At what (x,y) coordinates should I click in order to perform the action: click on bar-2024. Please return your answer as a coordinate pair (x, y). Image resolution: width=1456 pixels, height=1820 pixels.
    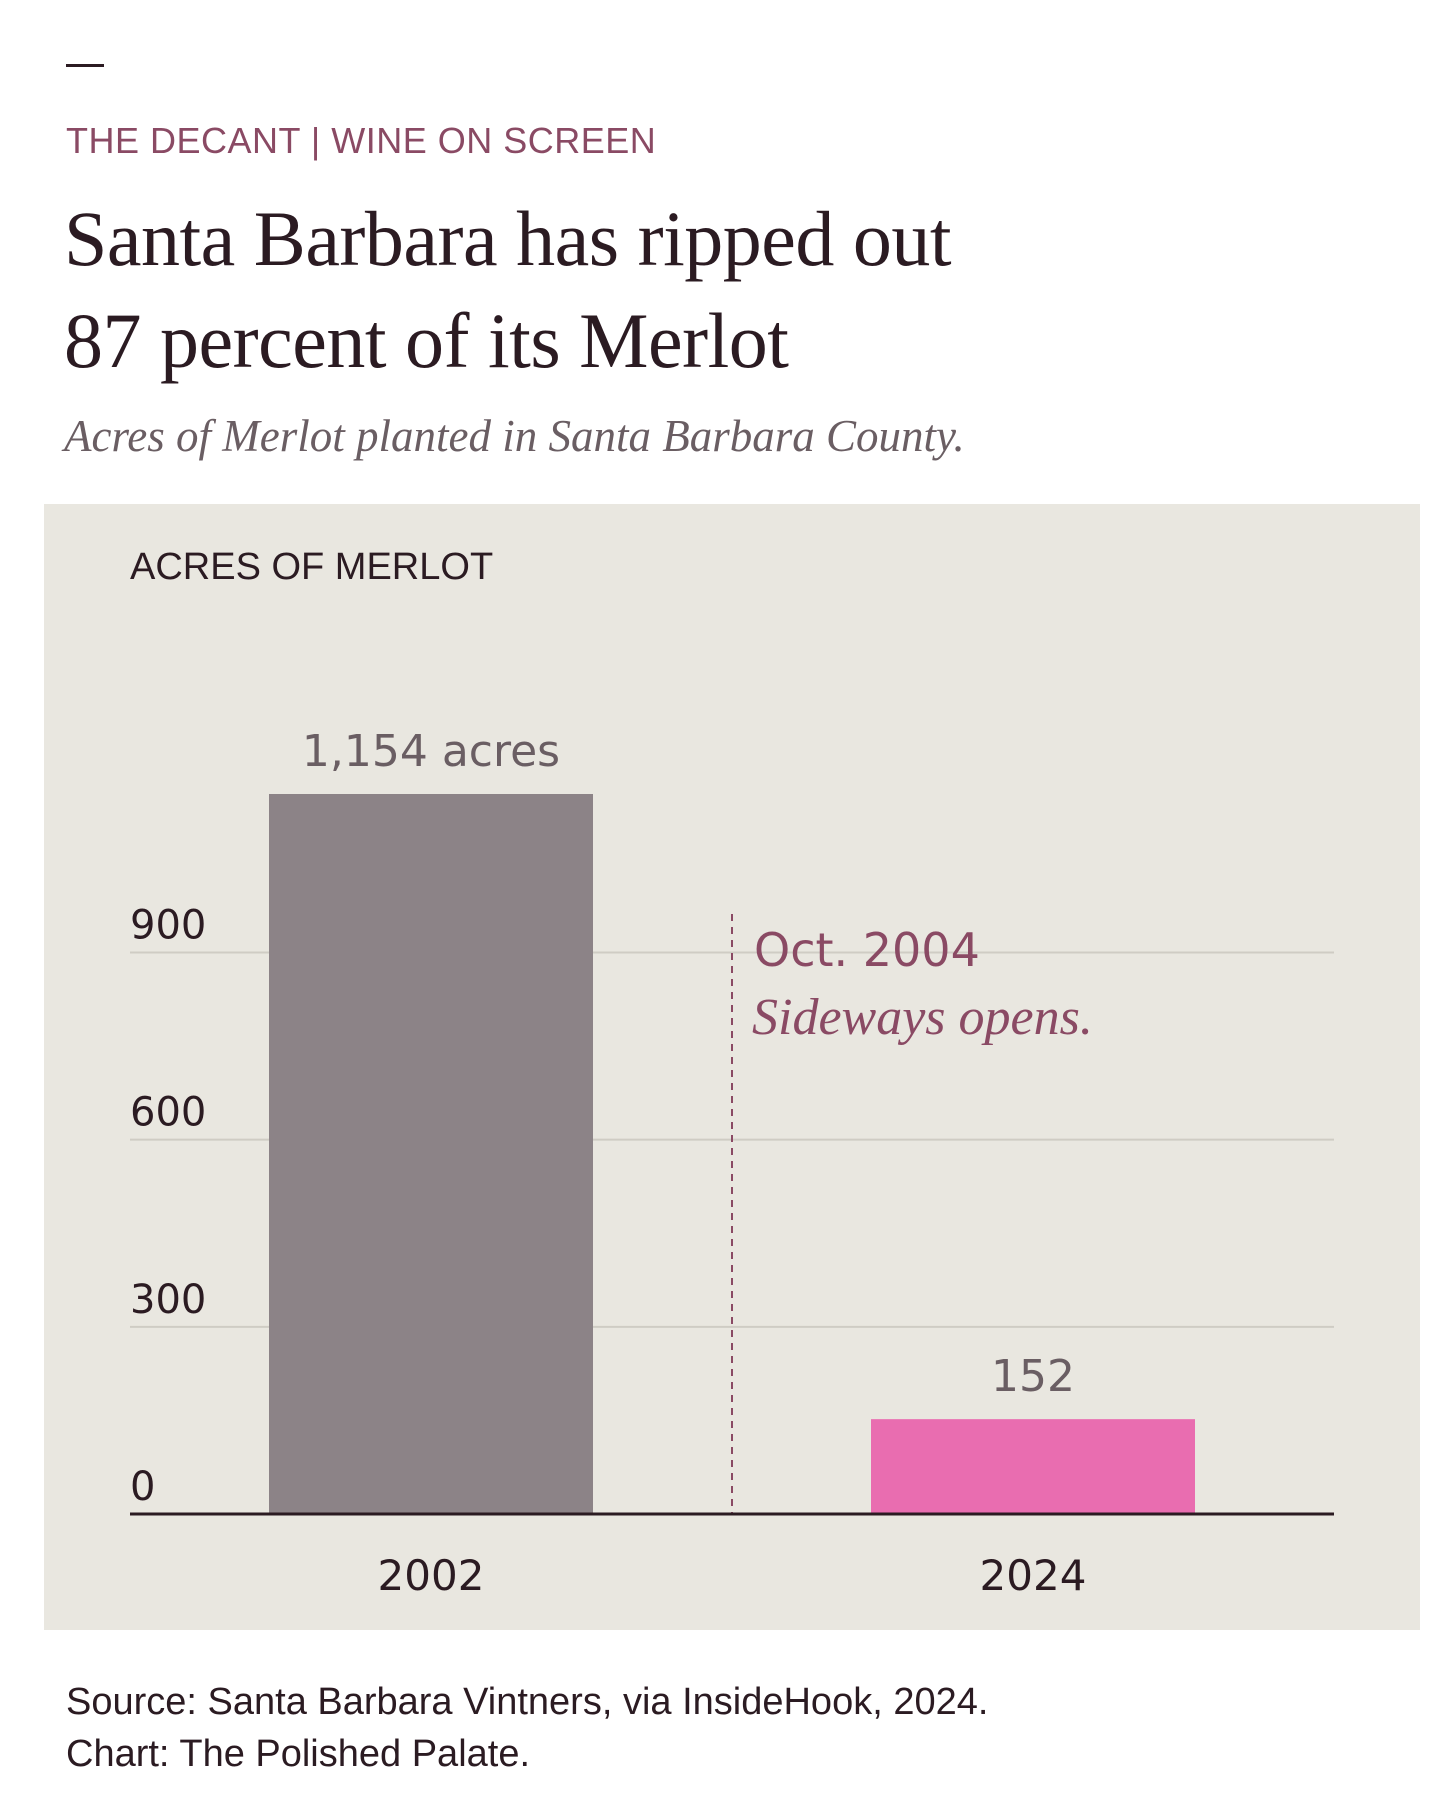
    Looking at the image, I should click on (1033, 1466).